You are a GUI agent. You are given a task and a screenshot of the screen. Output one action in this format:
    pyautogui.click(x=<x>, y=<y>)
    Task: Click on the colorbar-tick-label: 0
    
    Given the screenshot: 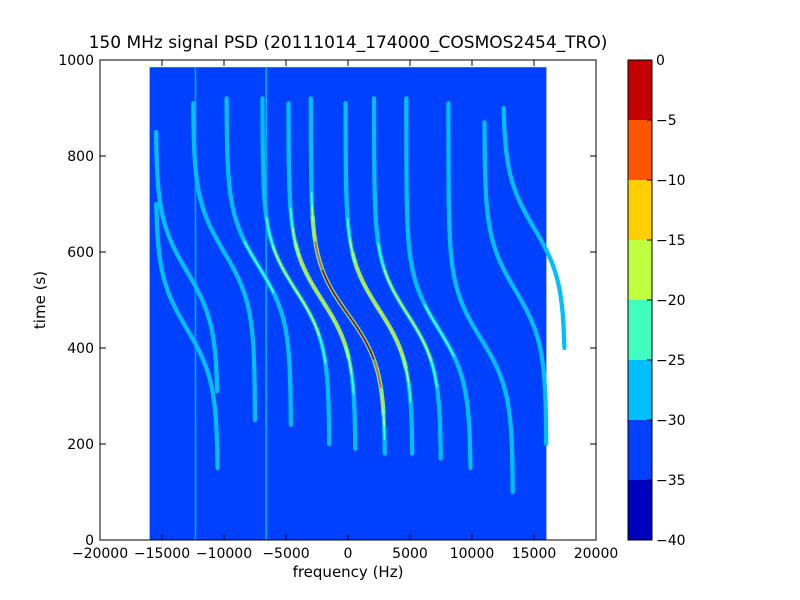 What is the action you would take?
    pyautogui.click(x=660, y=61)
    